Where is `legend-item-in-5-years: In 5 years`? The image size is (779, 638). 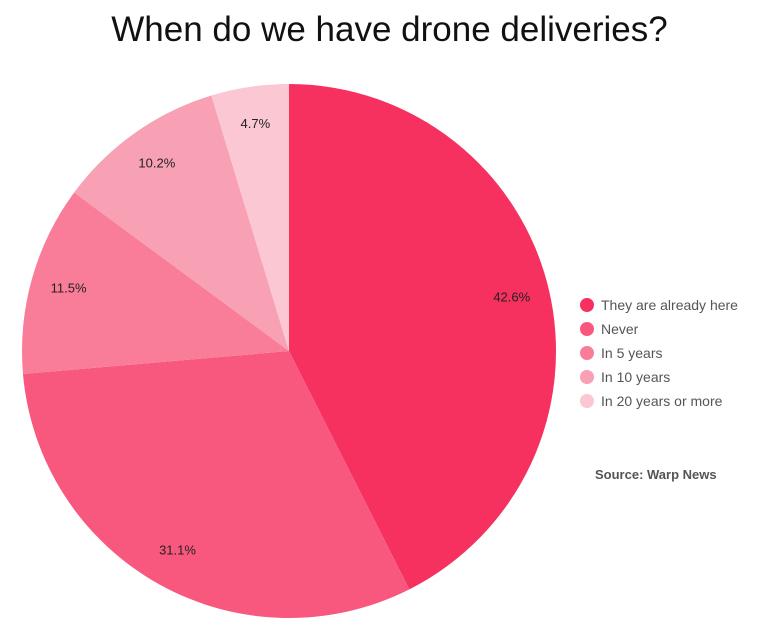
legend-item-in-5-years: In 5 years is located at coordinates (659, 353).